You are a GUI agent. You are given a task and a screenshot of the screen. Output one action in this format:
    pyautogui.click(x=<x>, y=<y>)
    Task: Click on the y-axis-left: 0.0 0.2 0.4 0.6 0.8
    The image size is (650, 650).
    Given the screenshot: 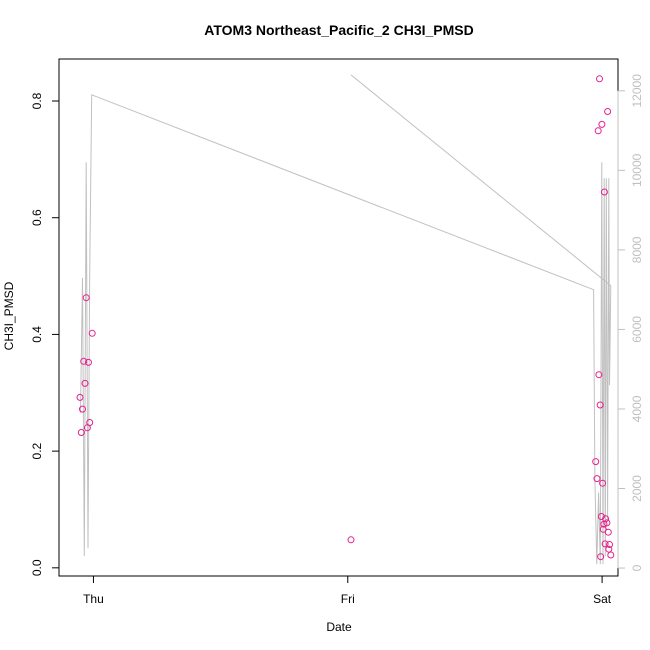 What is the action you would take?
    pyautogui.click(x=45, y=334)
    